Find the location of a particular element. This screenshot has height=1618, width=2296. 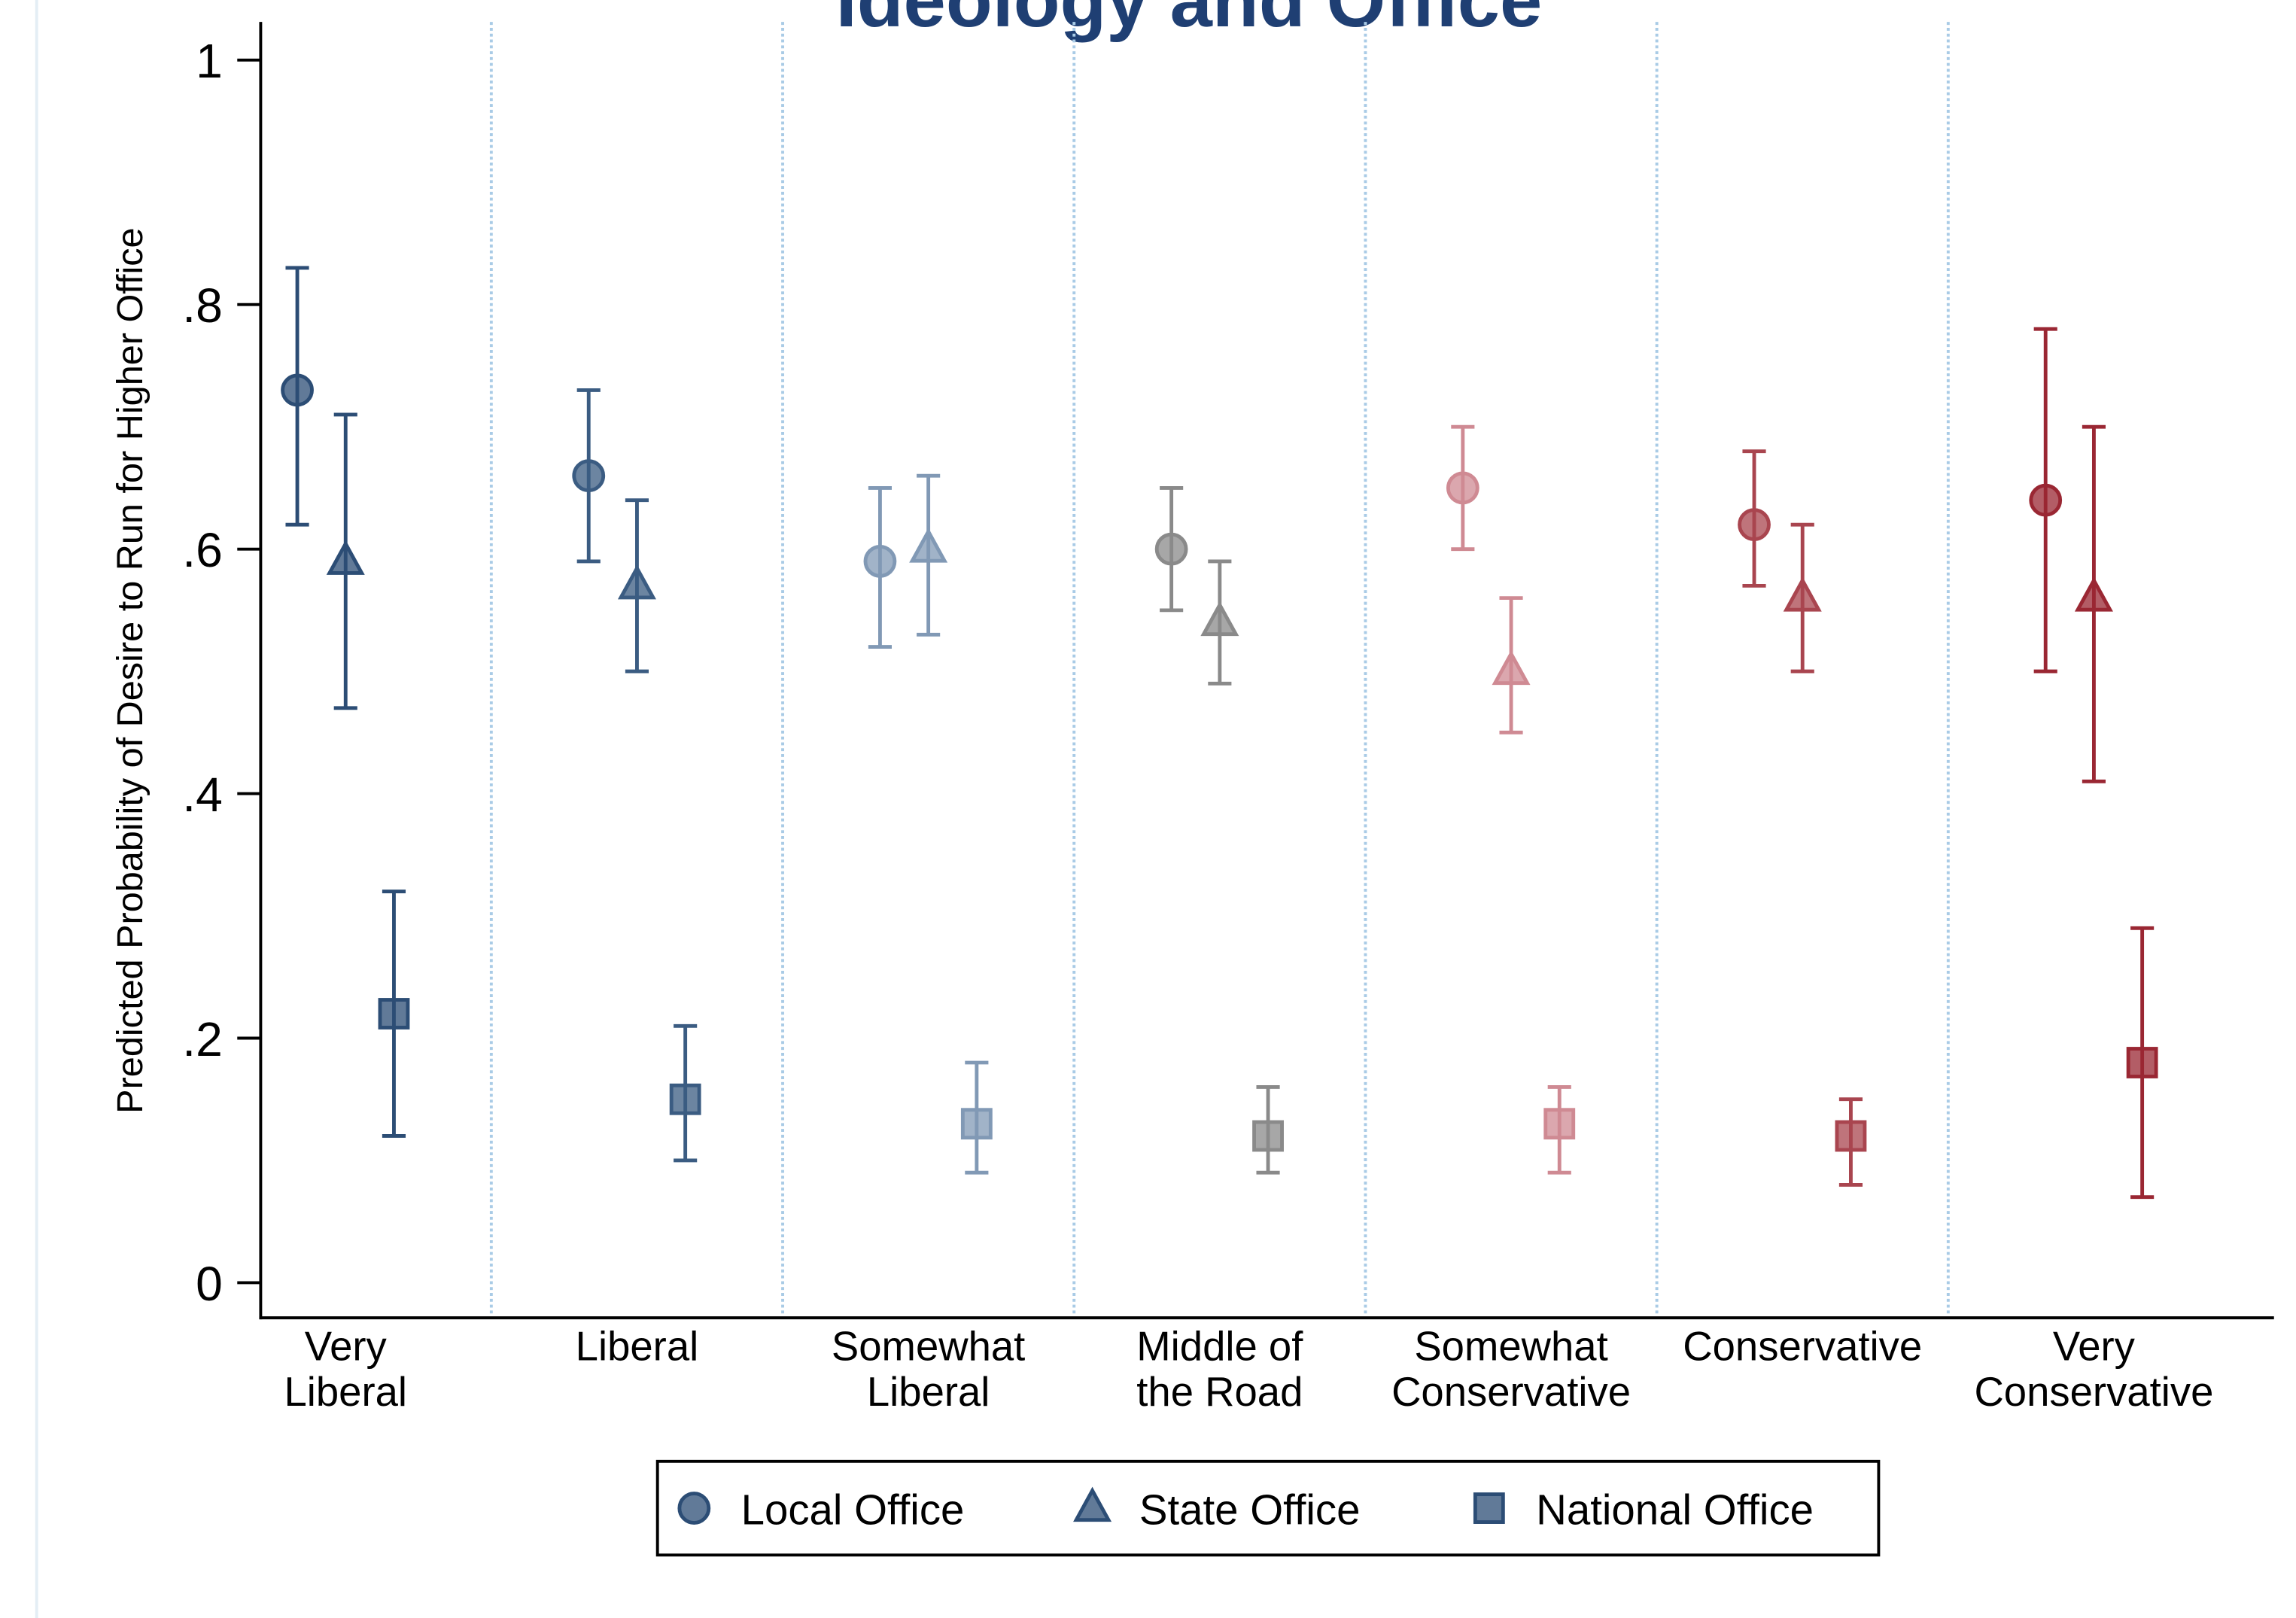

x-tick-label: Somewhat Conservative is located at coordinates (1511, 1369).